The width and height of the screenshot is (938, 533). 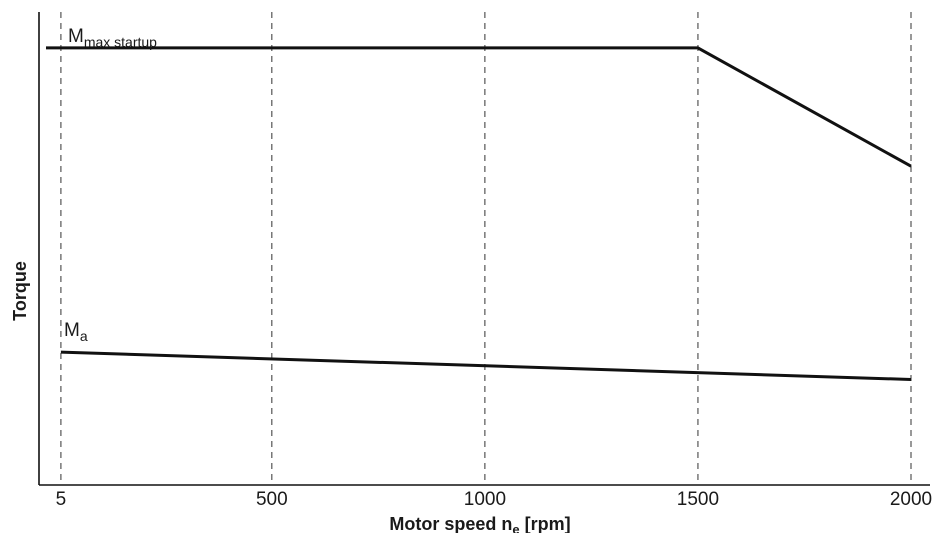 I want to click on series-label-m-a: Ma, so click(x=76, y=332).